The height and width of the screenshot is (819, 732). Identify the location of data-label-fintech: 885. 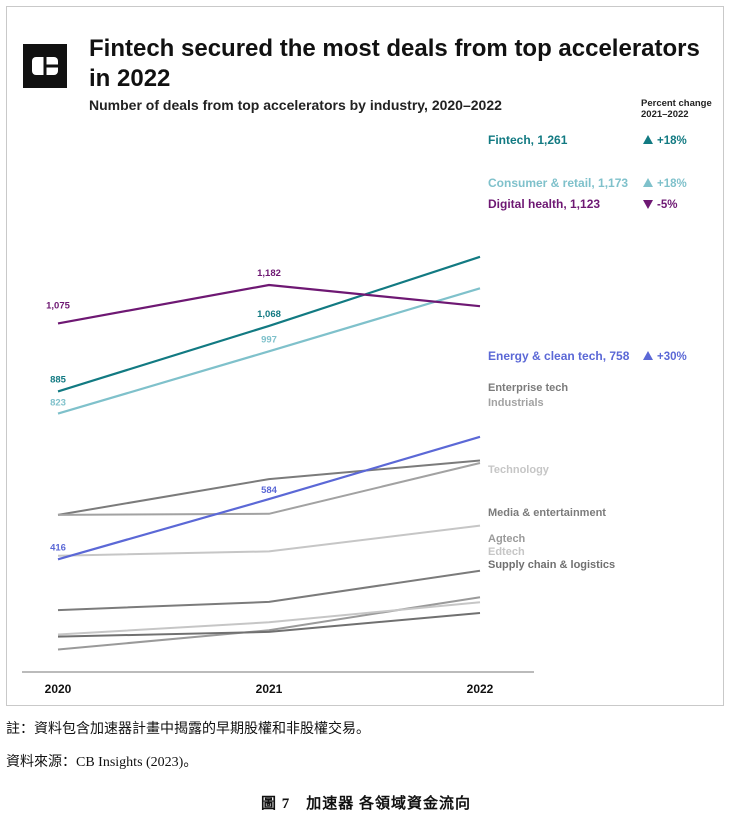
(58, 379).